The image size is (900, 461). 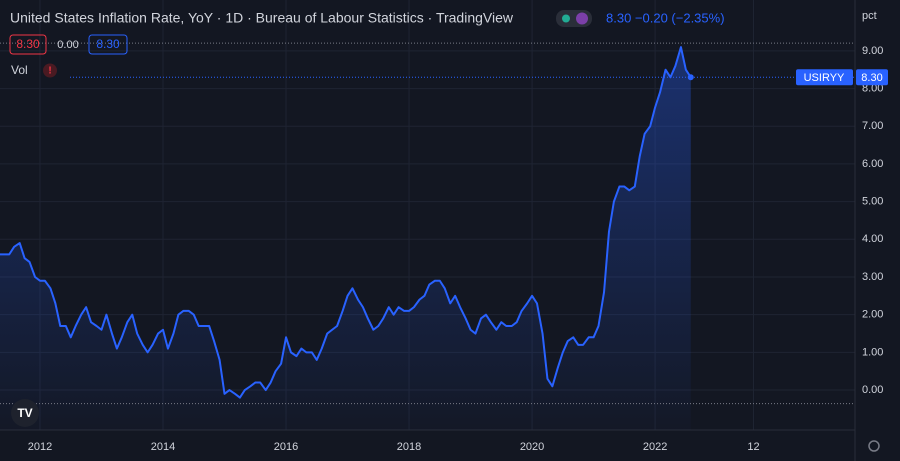 I want to click on settings-icon, so click(x=874, y=446).